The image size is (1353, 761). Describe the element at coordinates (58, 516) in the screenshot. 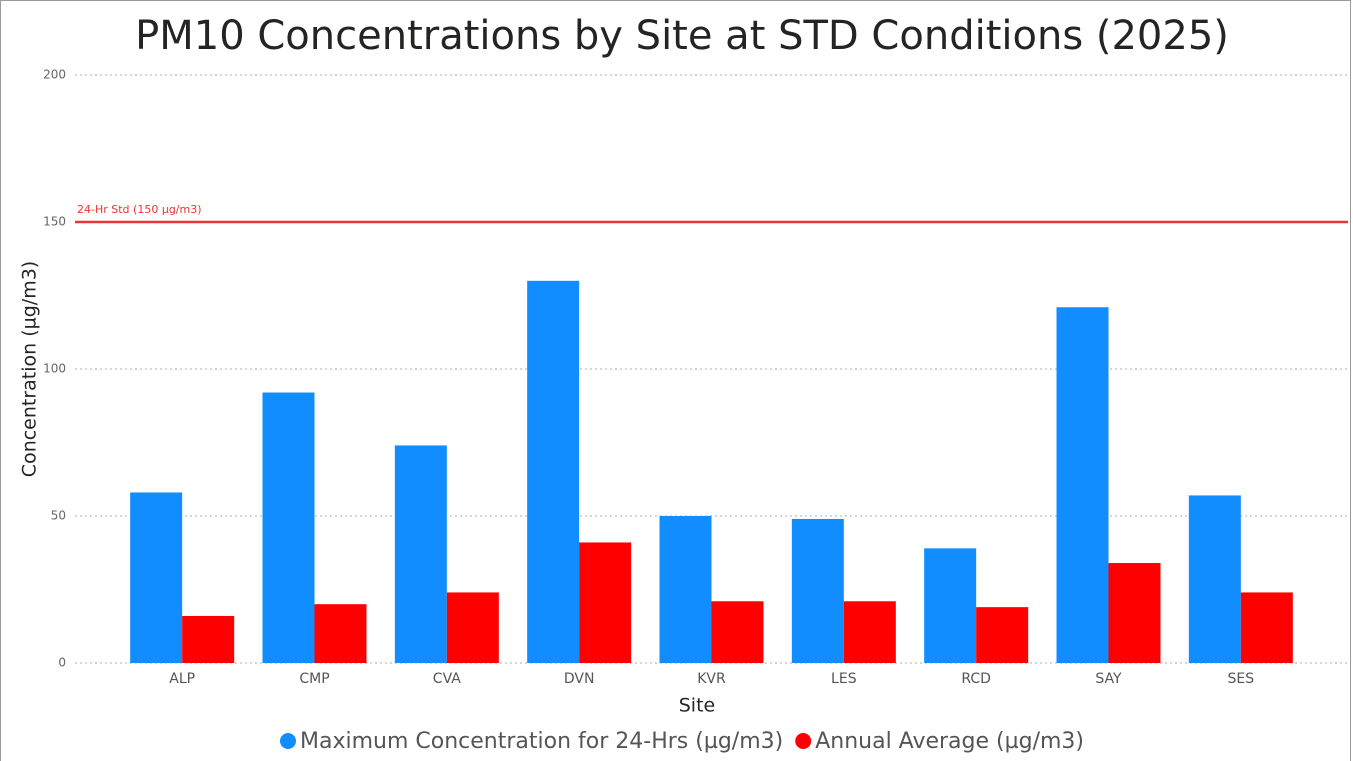

I see `y-tick-label: 50` at that location.